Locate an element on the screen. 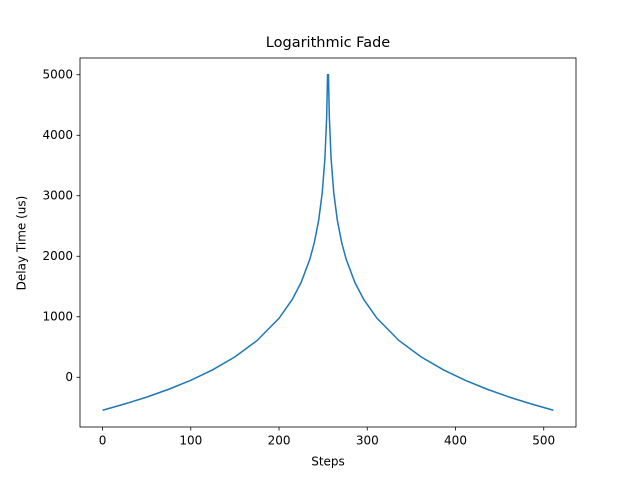 This screenshot has height=480, width=640. y-tick-label: 2000 is located at coordinates (57, 256).